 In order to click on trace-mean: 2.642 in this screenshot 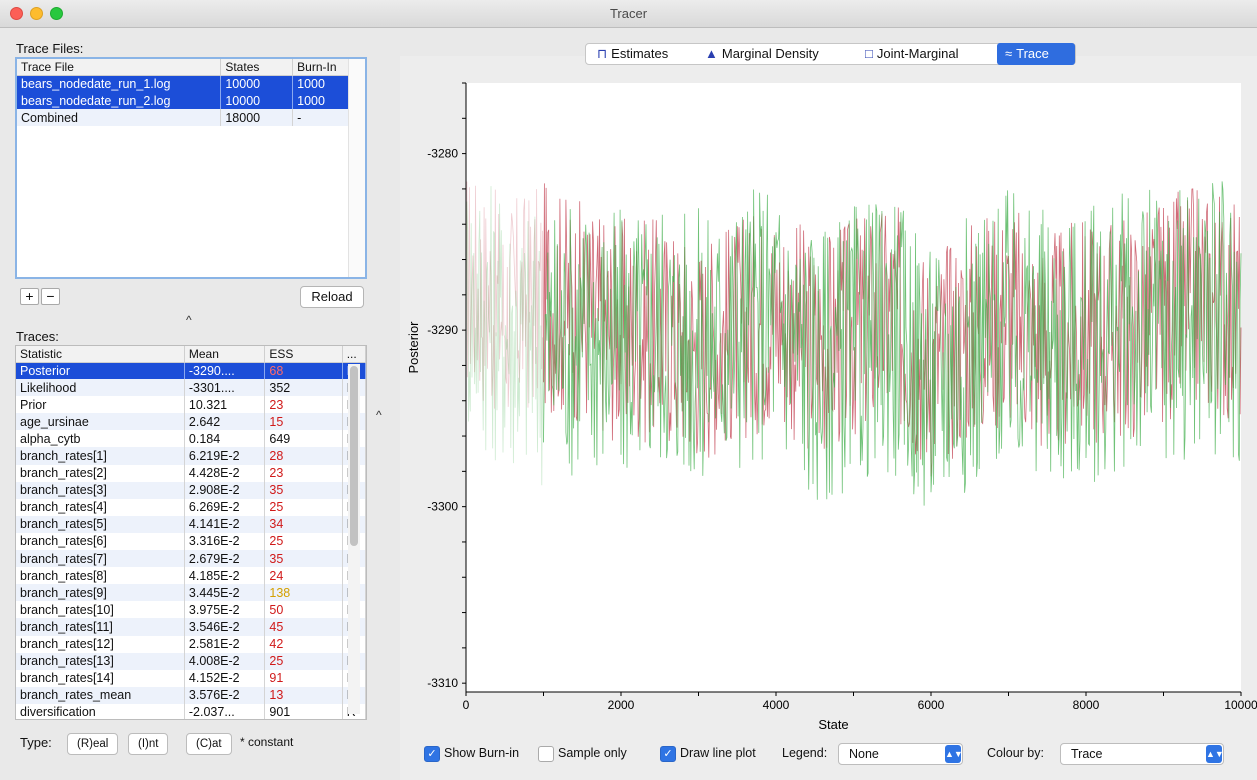, I will do `click(225, 422)`.